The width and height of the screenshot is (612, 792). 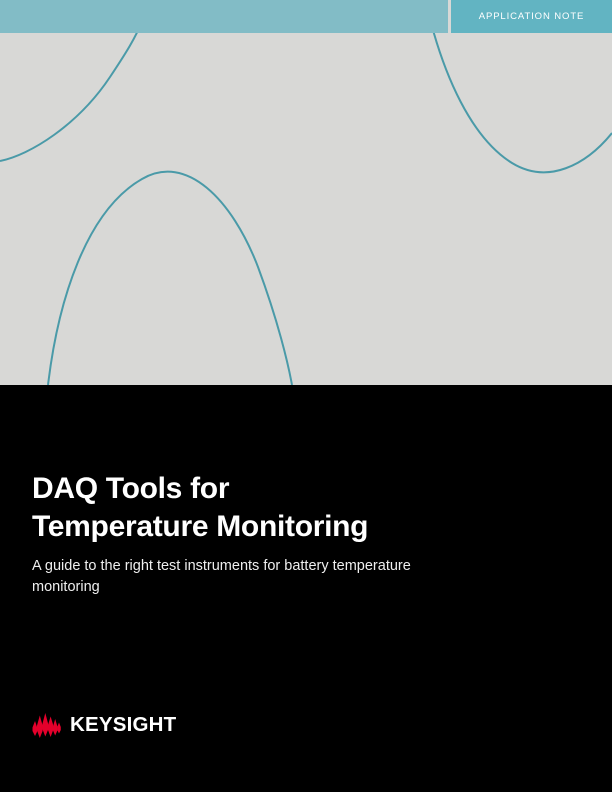 I want to click on keysight-waveform-icon, so click(x=46, y=725).